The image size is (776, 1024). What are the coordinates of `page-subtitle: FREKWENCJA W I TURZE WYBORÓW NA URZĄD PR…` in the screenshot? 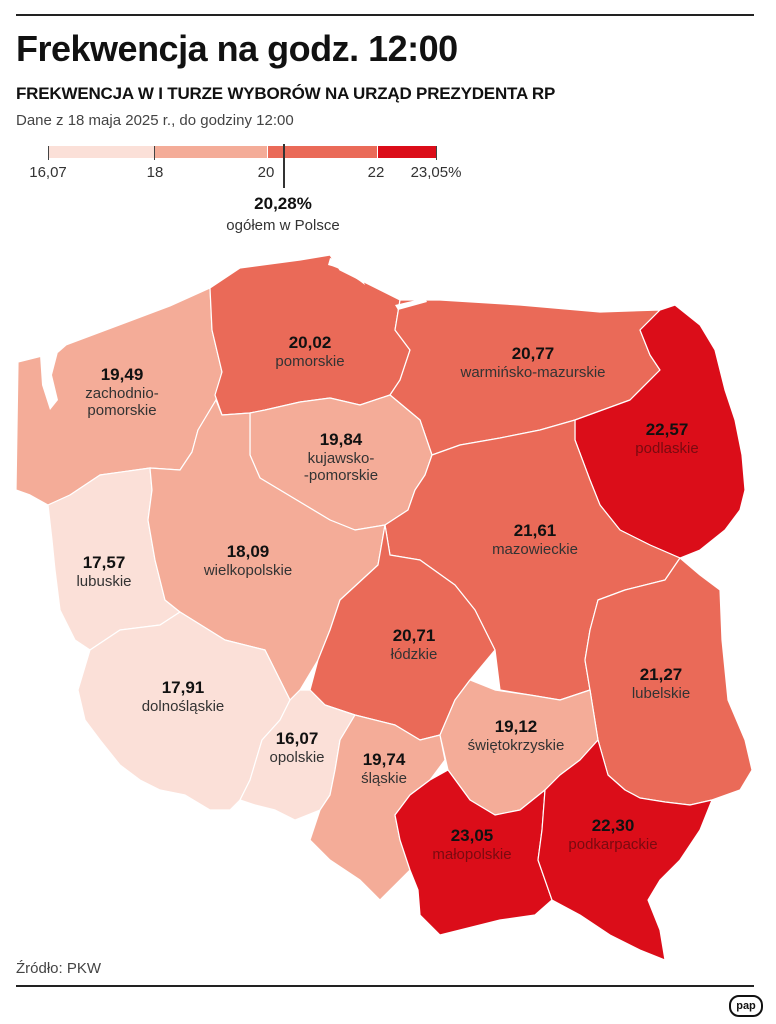 It's located at (286, 93).